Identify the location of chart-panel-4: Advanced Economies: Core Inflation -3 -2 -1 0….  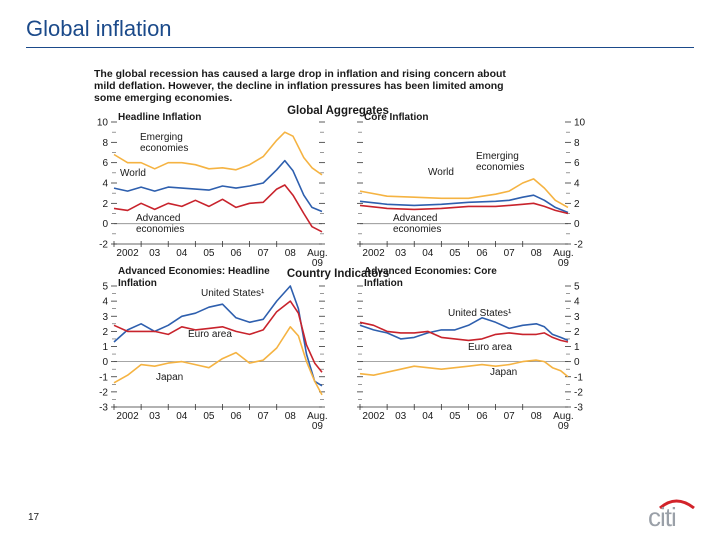
(470, 349).